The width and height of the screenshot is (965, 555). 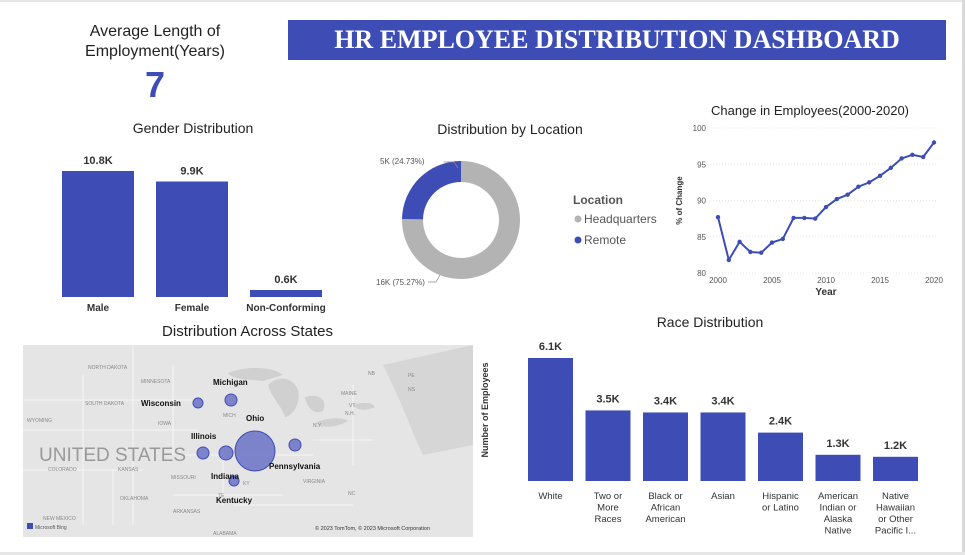 I want to click on map-region-label-15: N.H., so click(x=350, y=414).